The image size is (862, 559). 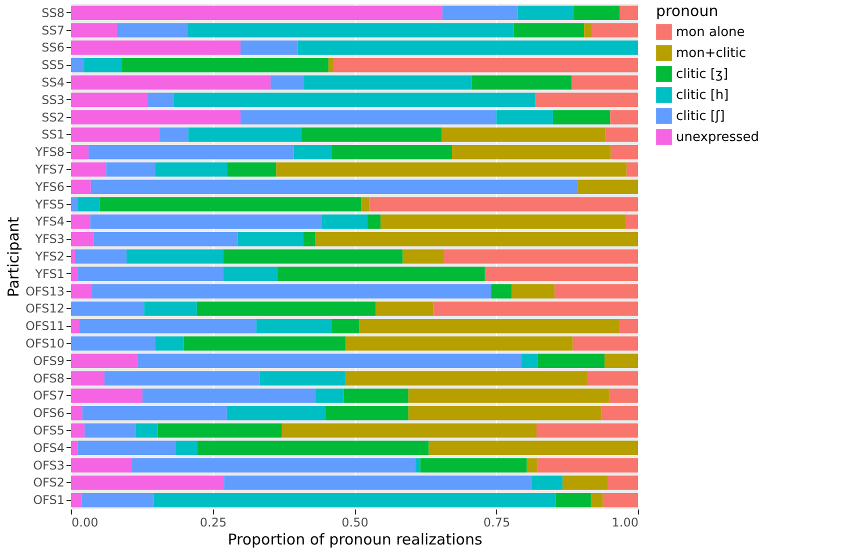 What do you see at coordinates (53, 65) in the screenshot?
I see `y-tick-label: SS5` at bounding box center [53, 65].